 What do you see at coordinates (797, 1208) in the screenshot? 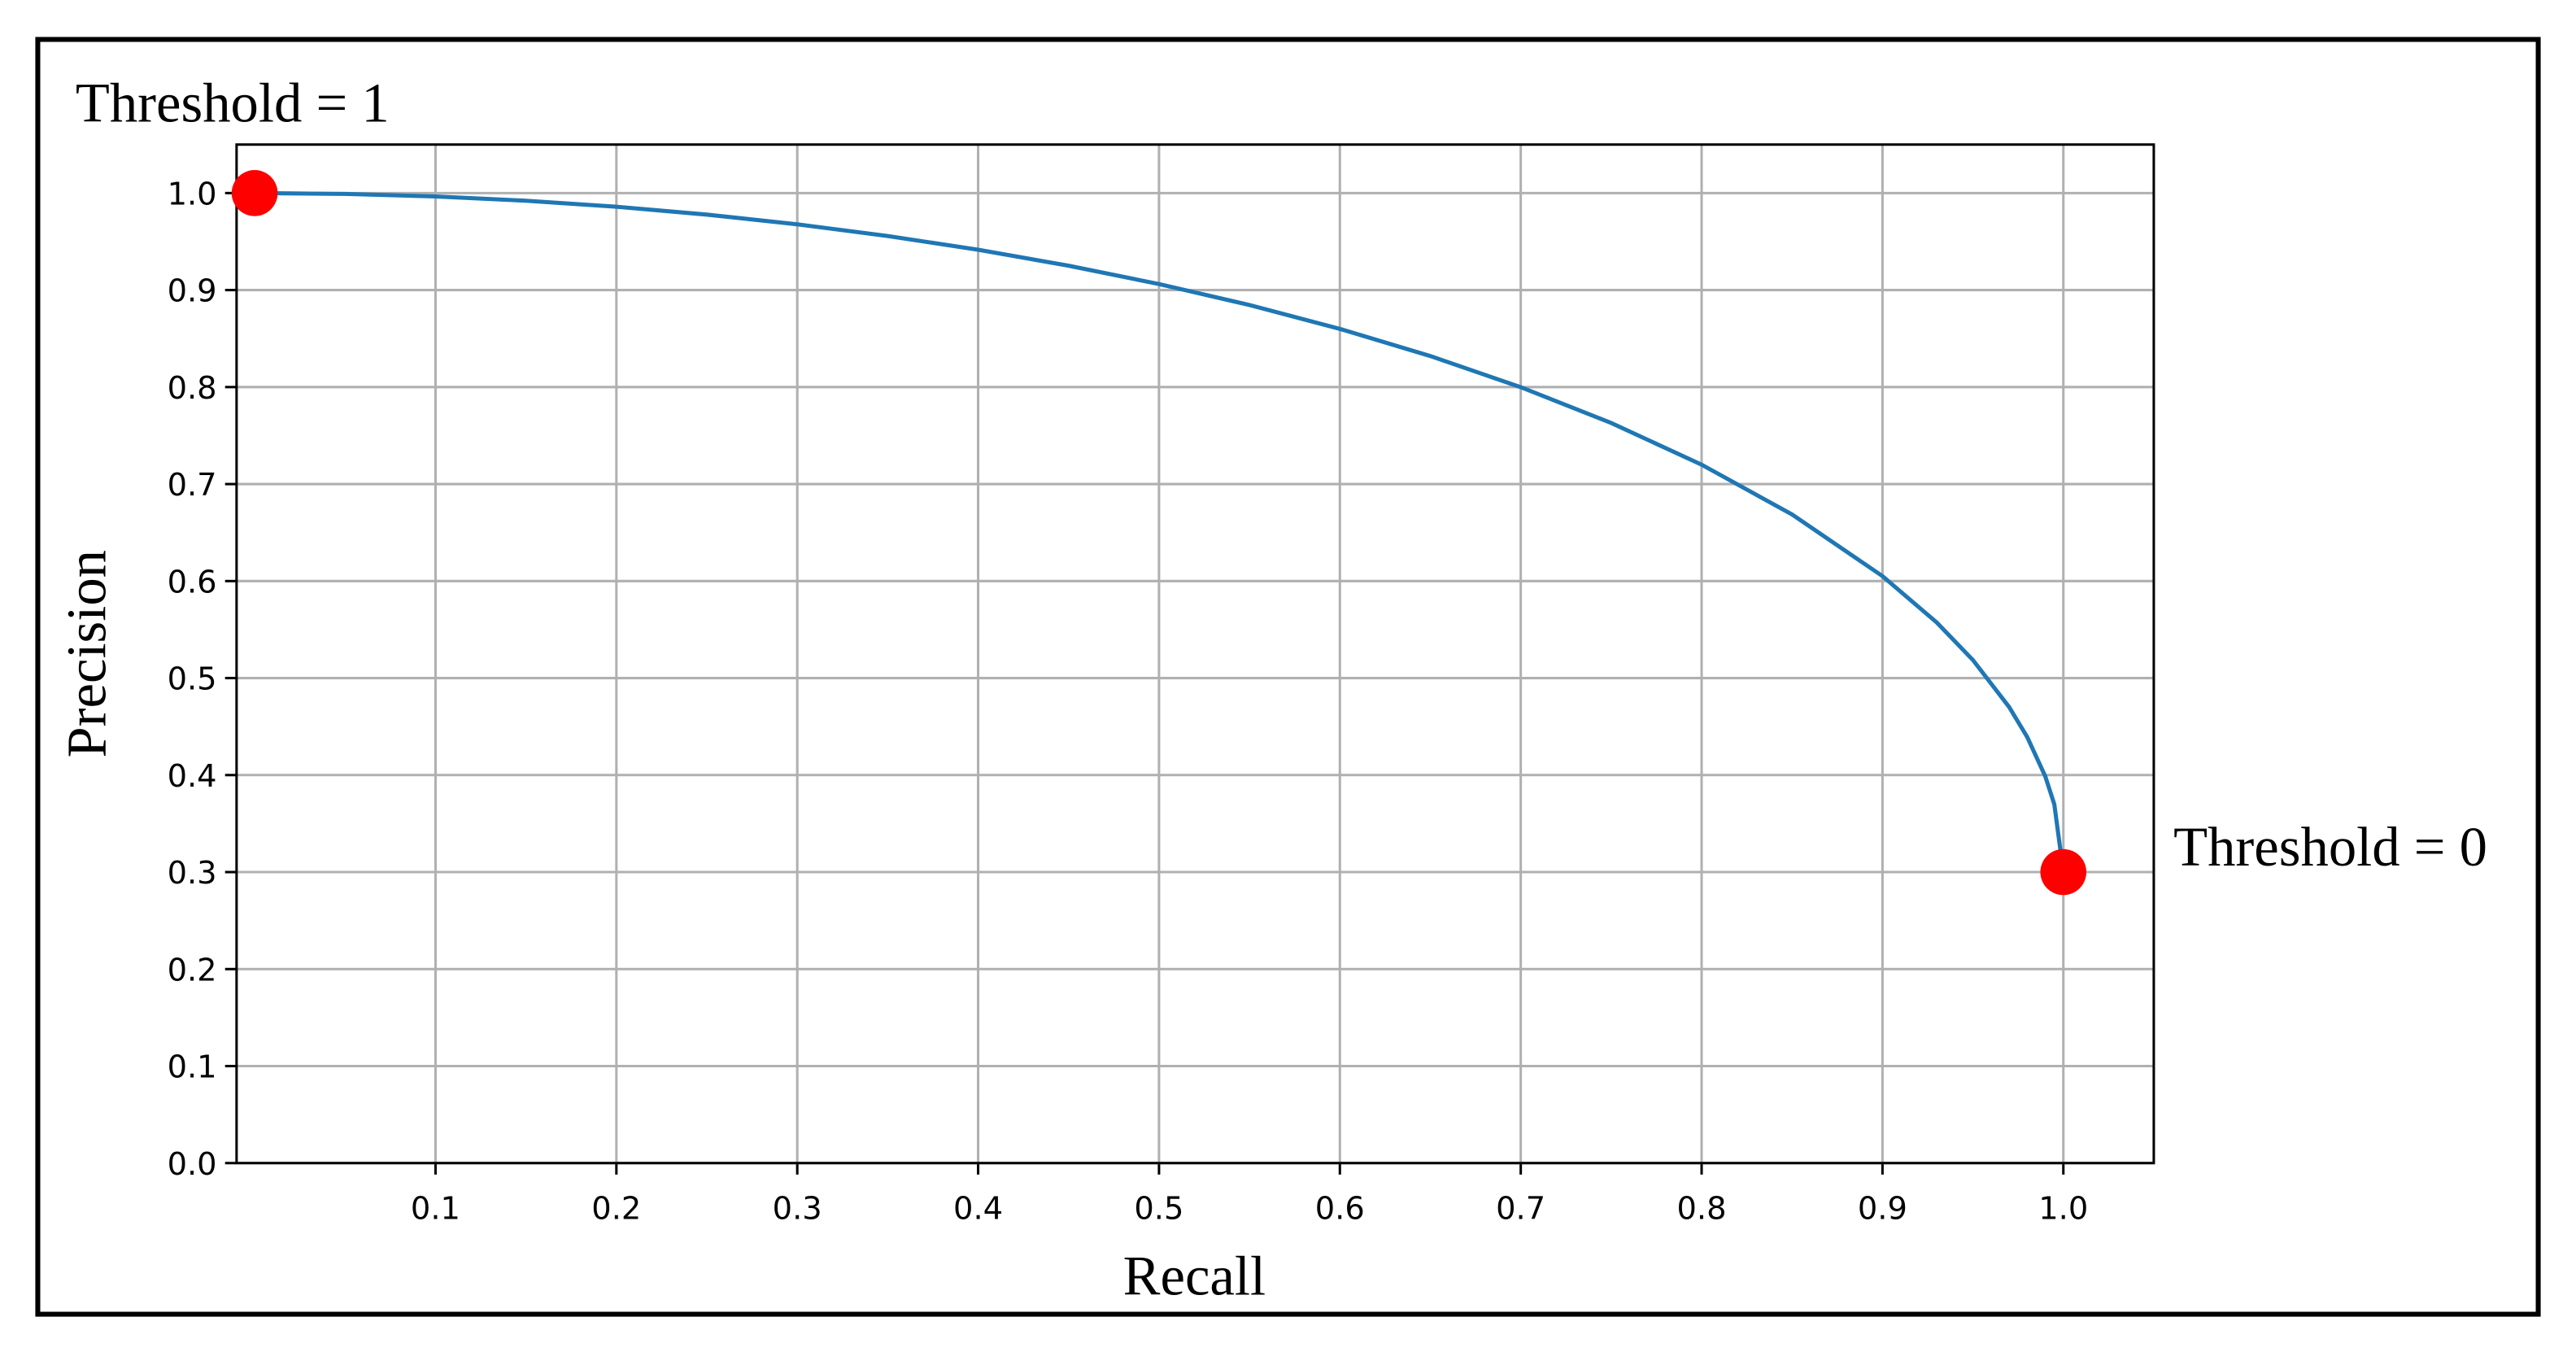
I see `x-tick-label: 0.3` at bounding box center [797, 1208].